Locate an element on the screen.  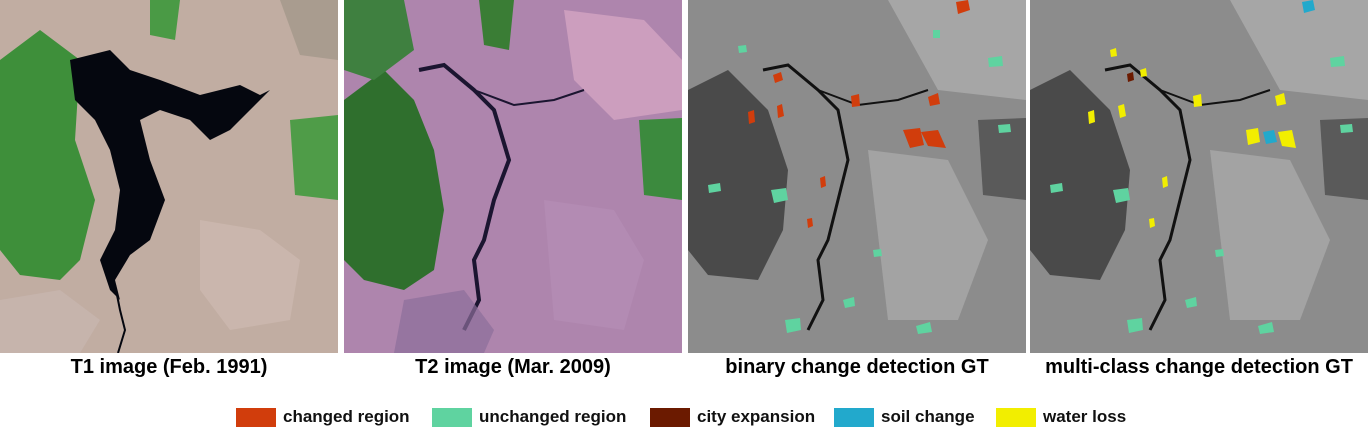
legend-swatch-changed is located at coordinates (256, 417).